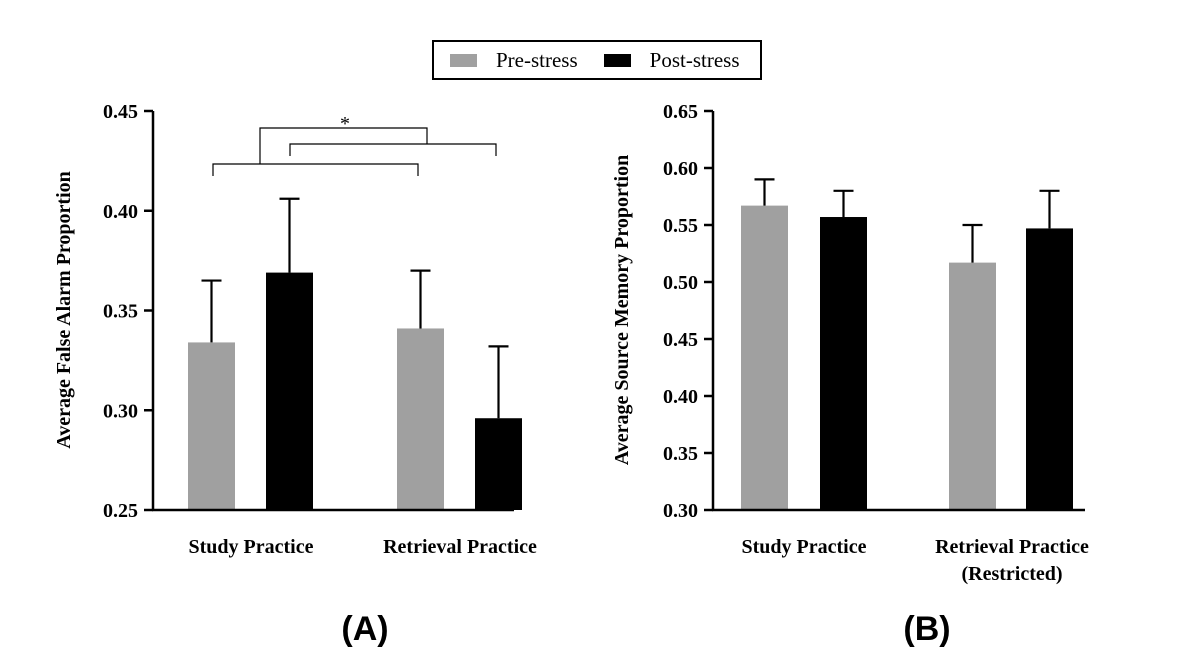  What do you see at coordinates (1012, 547) in the screenshot?
I see `category-label-b-1-0: Retrieval Practice` at bounding box center [1012, 547].